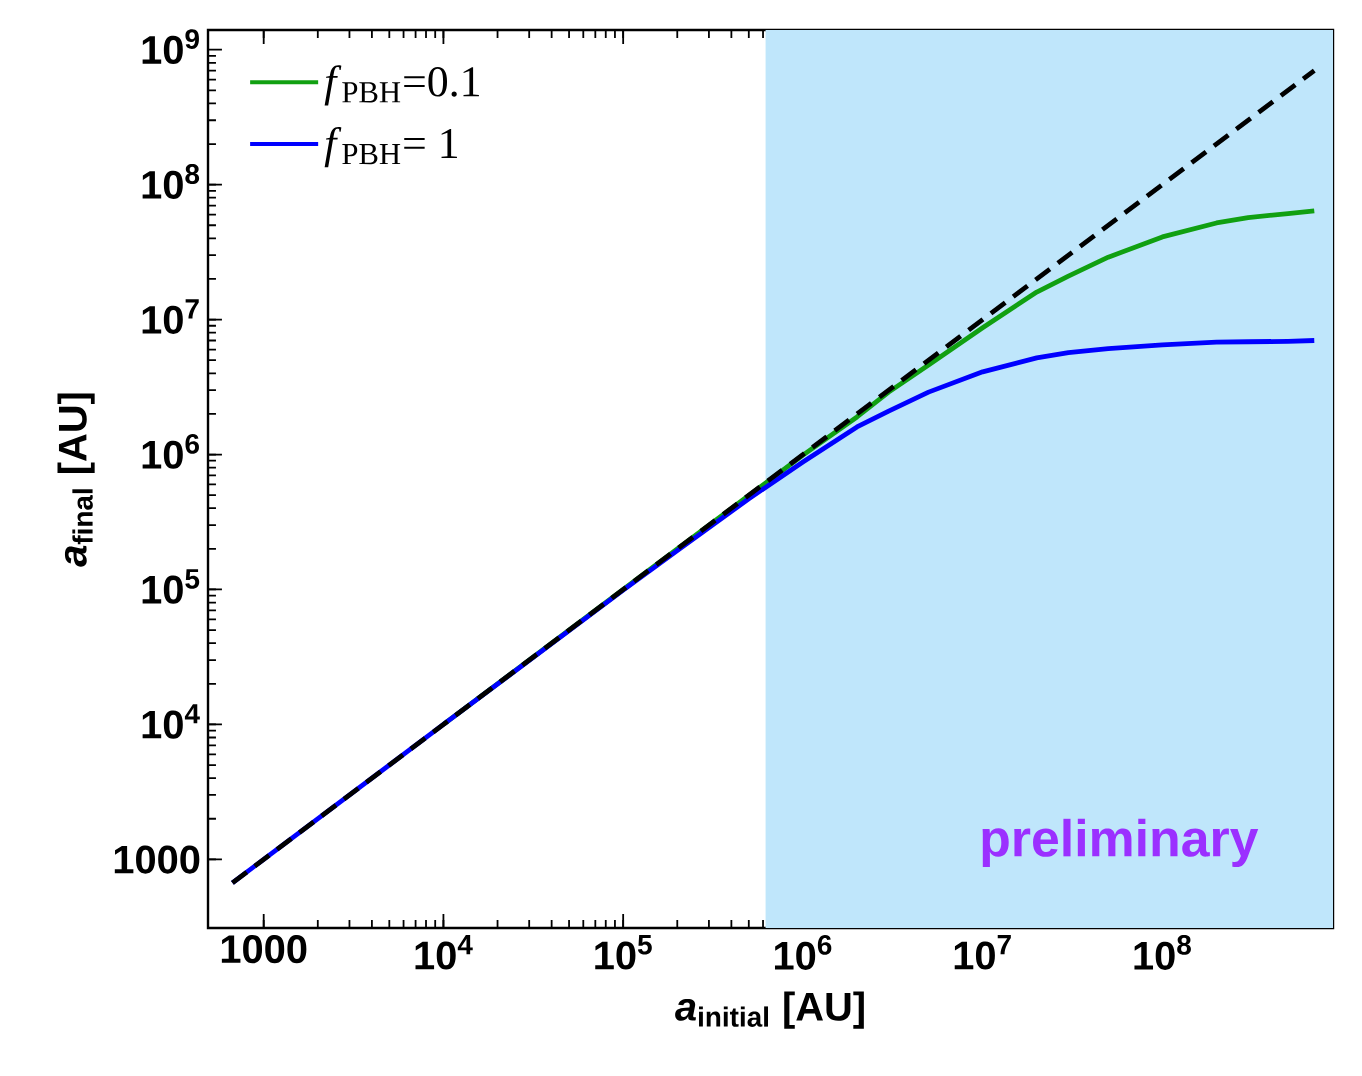  I want to click on y-tick-label: 10$^{8}$, so click(171, 181).